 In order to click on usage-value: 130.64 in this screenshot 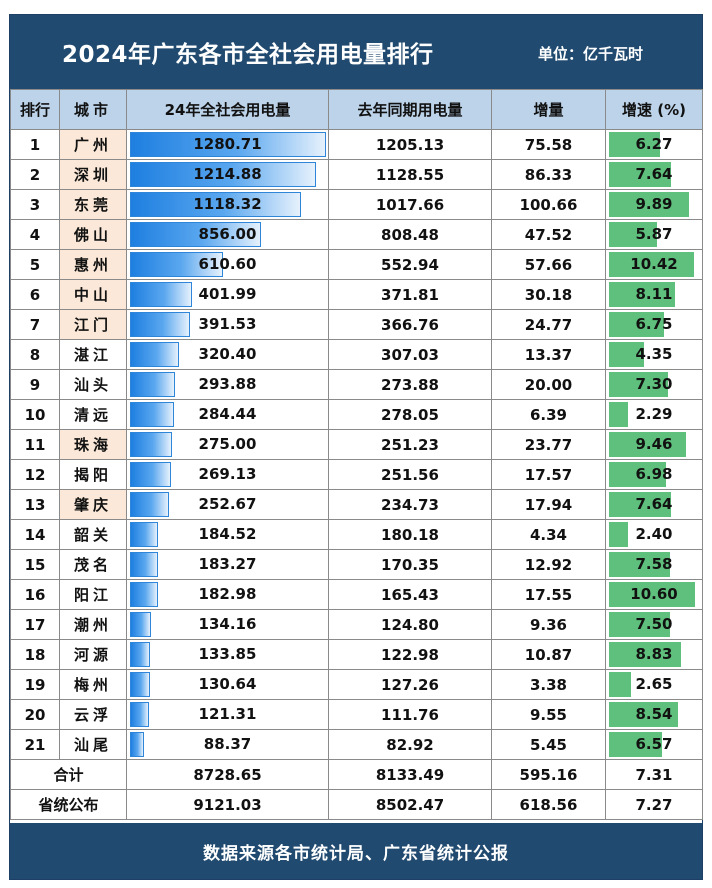, I will do `click(227, 684)`.